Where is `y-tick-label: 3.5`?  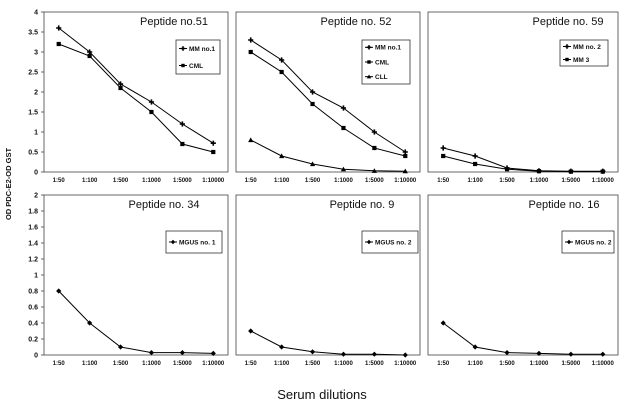 y-tick-label: 3.5 is located at coordinates (33, 33).